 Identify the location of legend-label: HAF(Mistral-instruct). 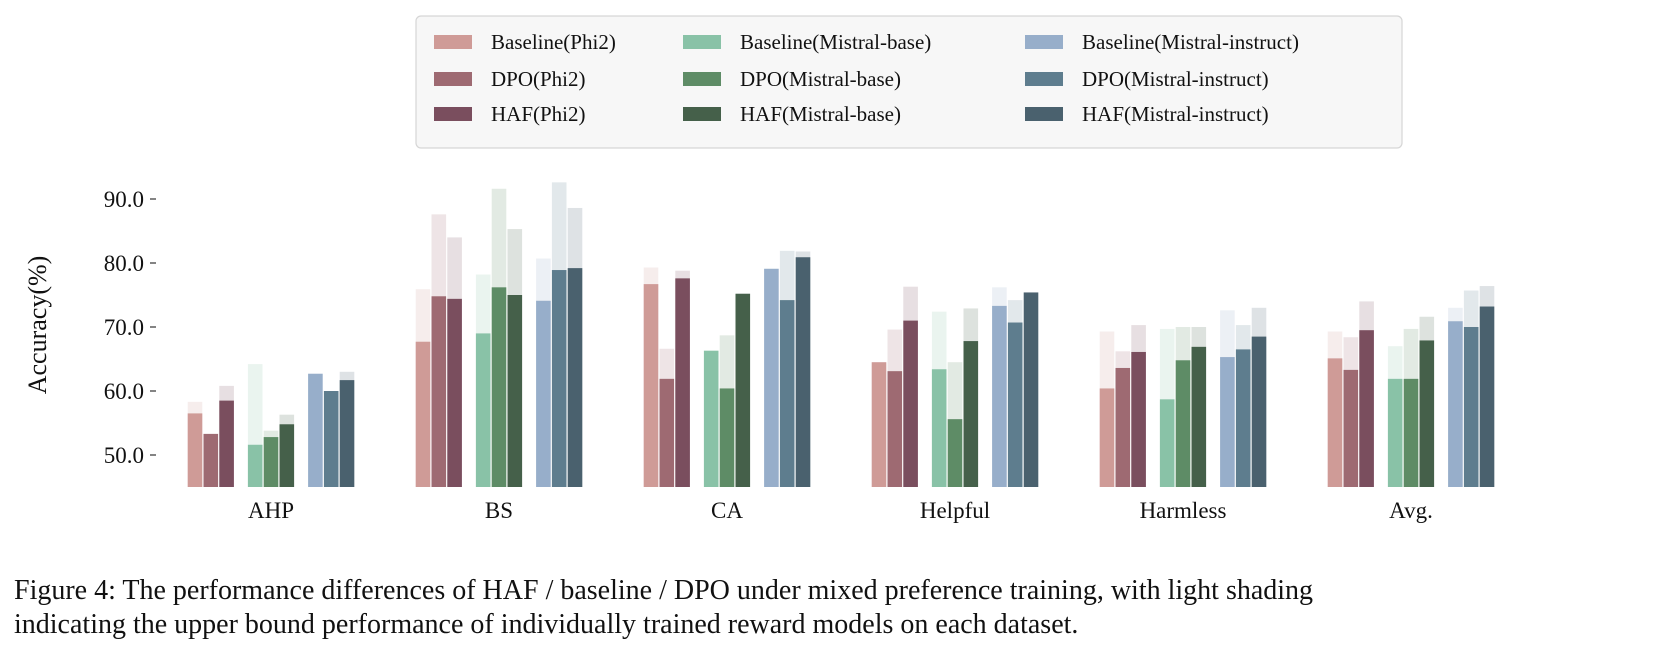
(1175, 114).